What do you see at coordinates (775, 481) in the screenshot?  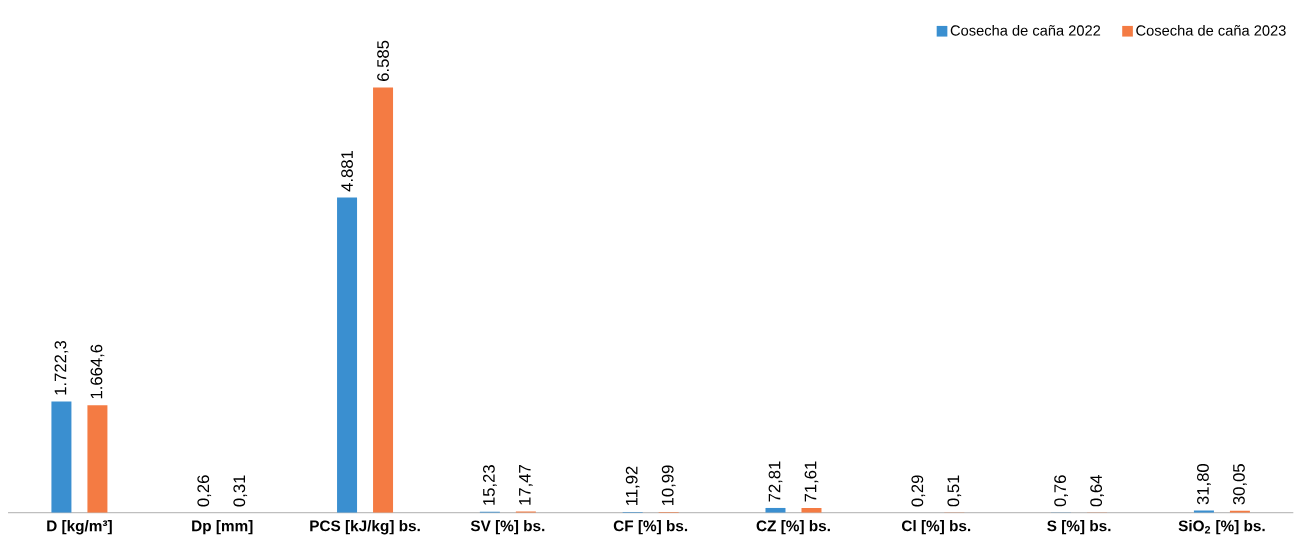 I see `data-label: 72,81` at bounding box center [775, 481].